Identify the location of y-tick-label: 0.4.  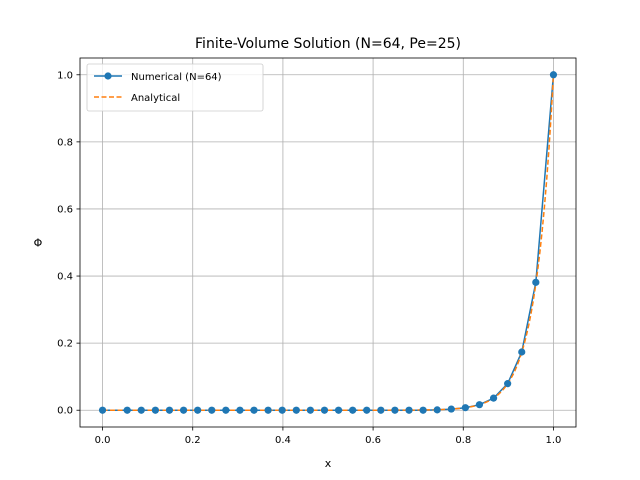
(65, 277).